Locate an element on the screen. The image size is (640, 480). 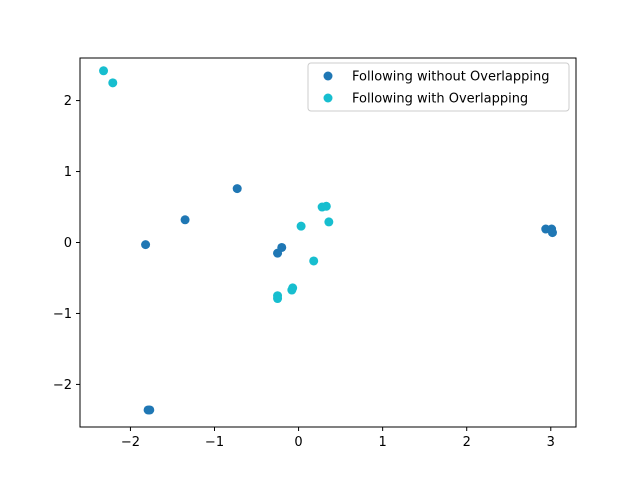
x-tick-label-2: −1 is located at coordinates (214, 442).